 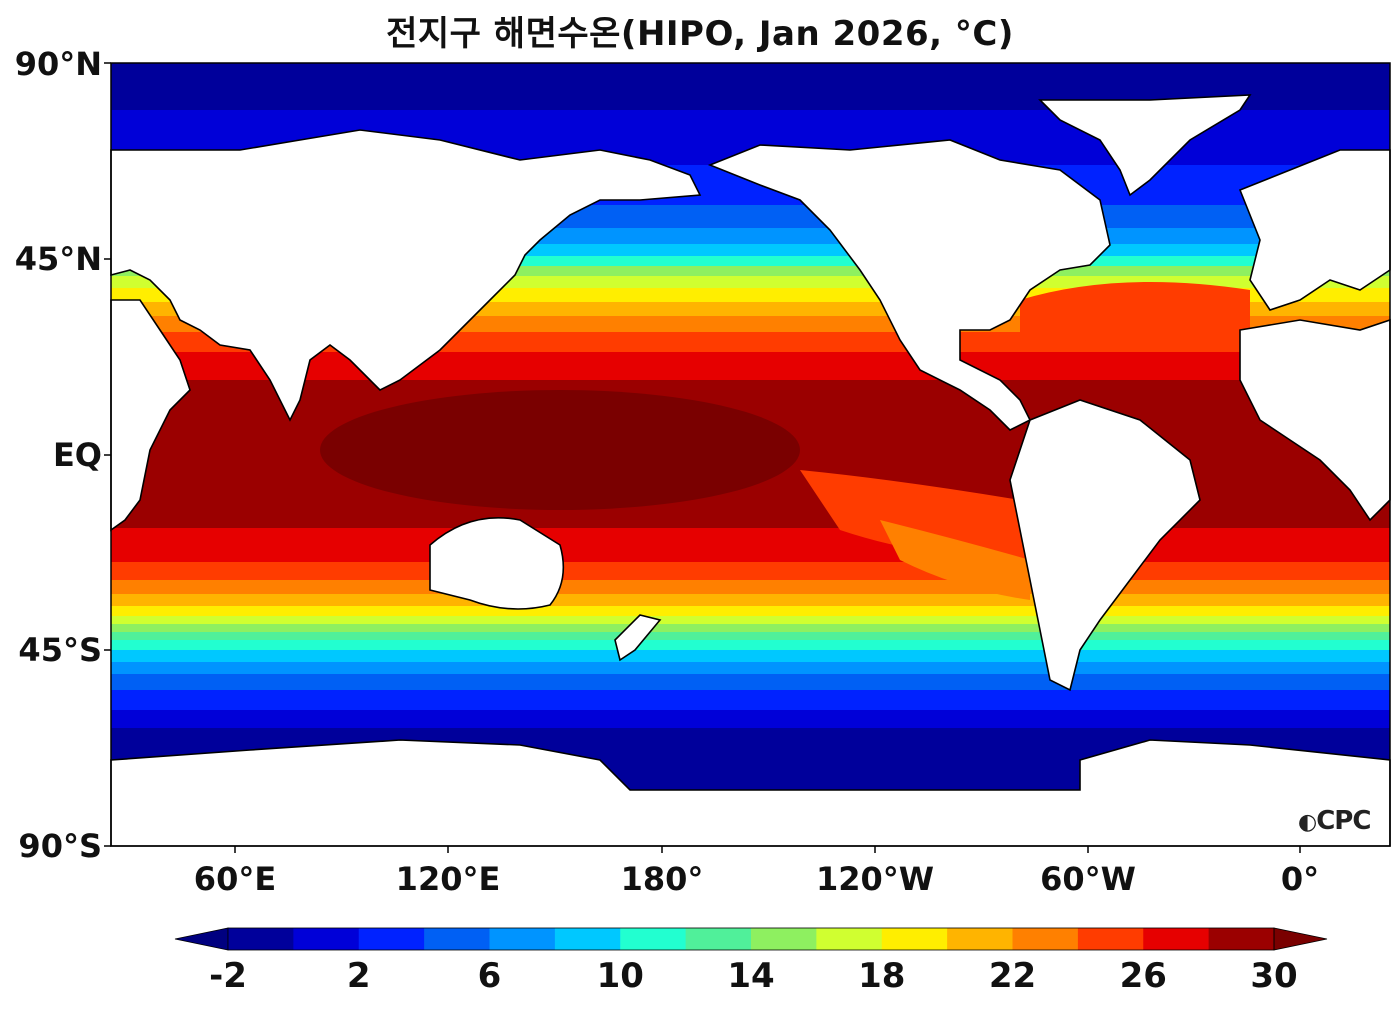 What do you see at coordinates (1135, 316) in the screenshot?
I see `gulf-stream` at bounding box center [1135, 316].